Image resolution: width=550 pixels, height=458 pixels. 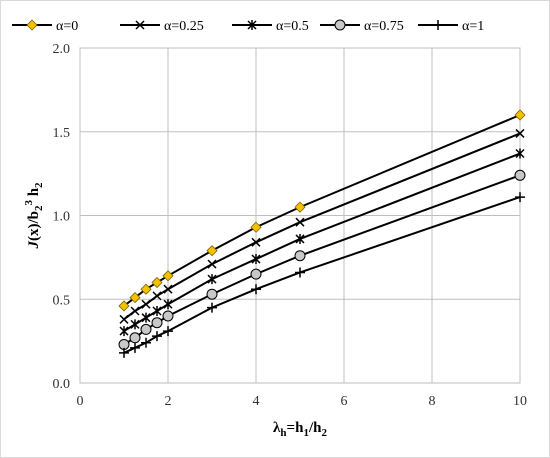 I want to click on x-tick-label: 8, so click(x=432, y=401).